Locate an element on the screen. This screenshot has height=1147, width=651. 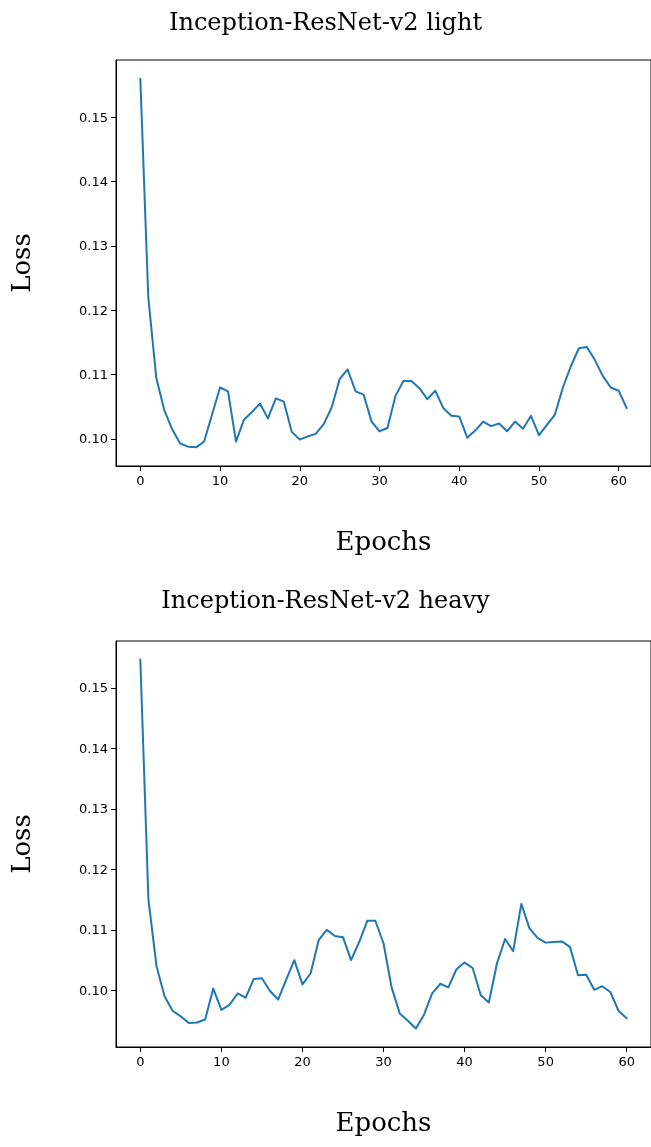
chart-title: Inception-ResNet-v2 heavy is located at coordinates (326, 600).